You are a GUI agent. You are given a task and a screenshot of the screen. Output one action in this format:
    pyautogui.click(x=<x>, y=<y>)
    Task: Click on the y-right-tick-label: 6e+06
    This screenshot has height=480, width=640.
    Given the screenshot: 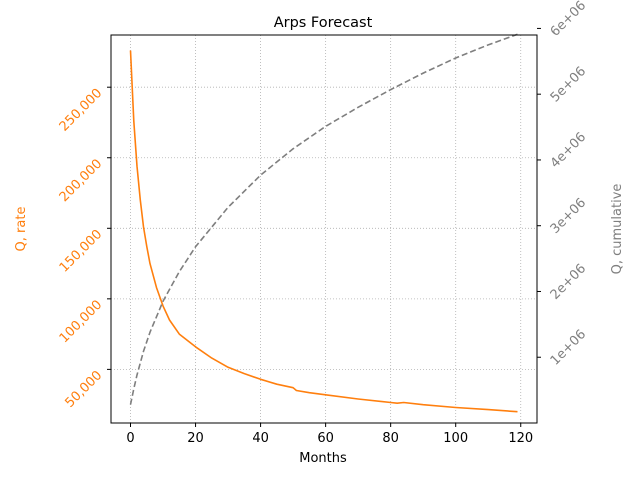 What is the action you would take?
    pyautogui.click(x=569, y=20)
    